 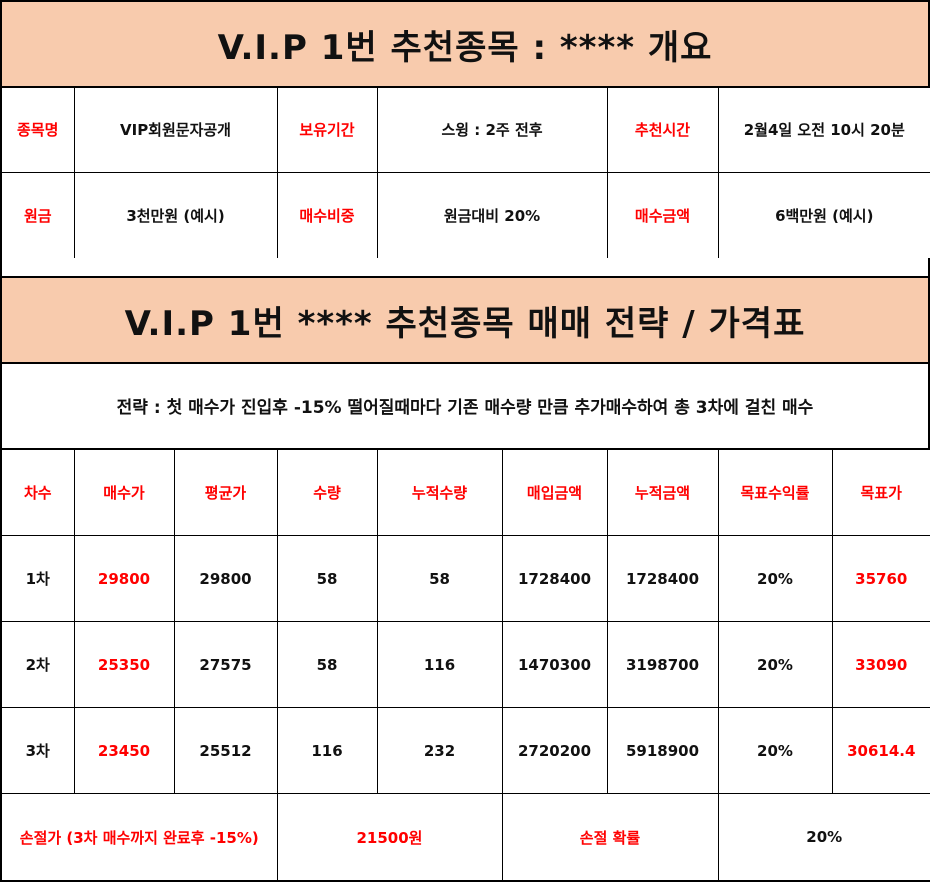 I want to click on avg-price-cell: 27575, so click(x=225, y=664).